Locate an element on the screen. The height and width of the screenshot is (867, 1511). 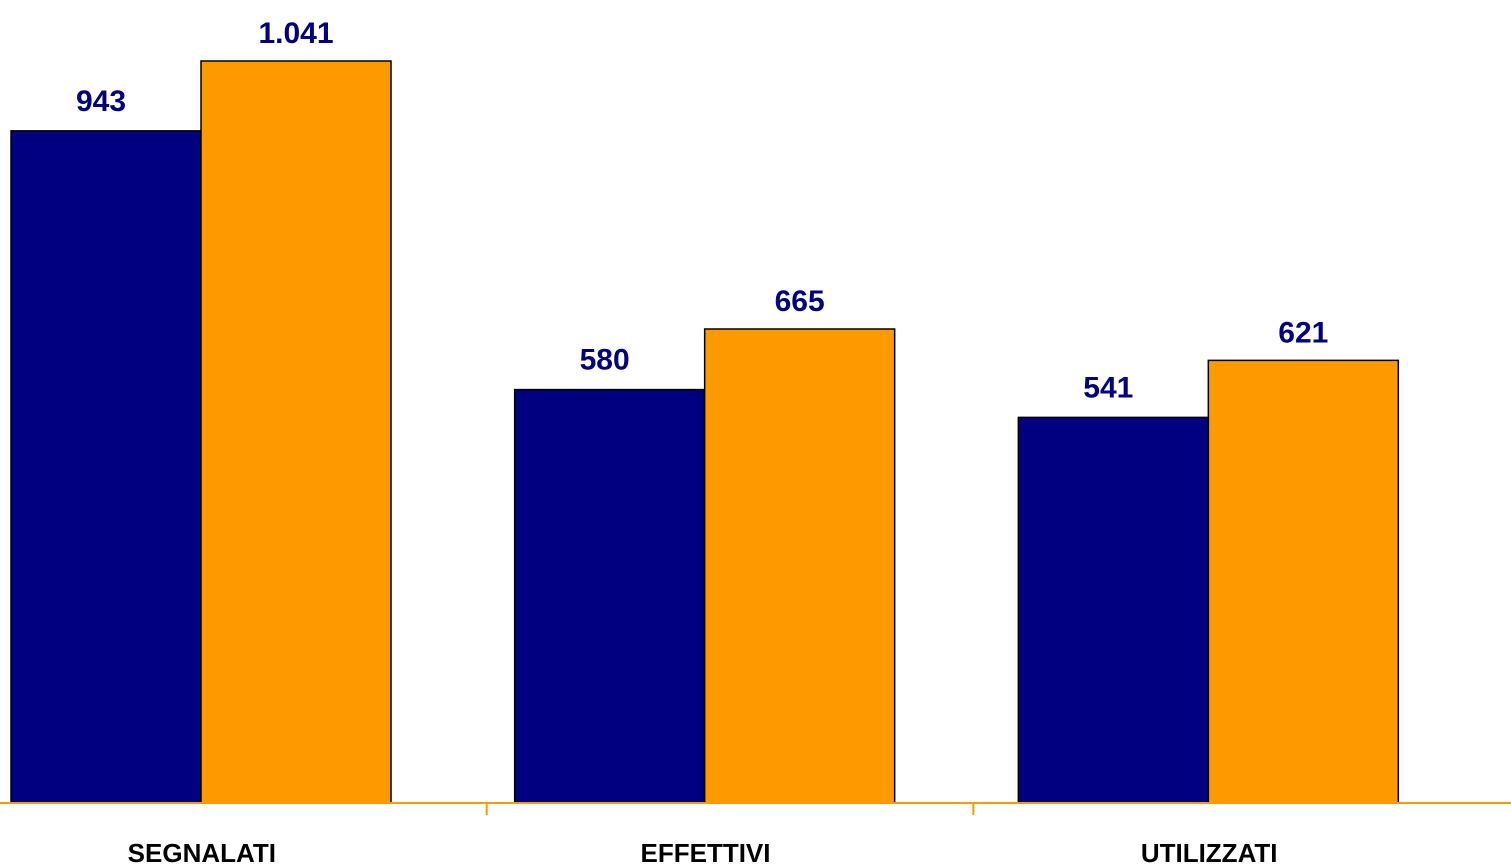
x-axis is located at coordinates (755, 808).